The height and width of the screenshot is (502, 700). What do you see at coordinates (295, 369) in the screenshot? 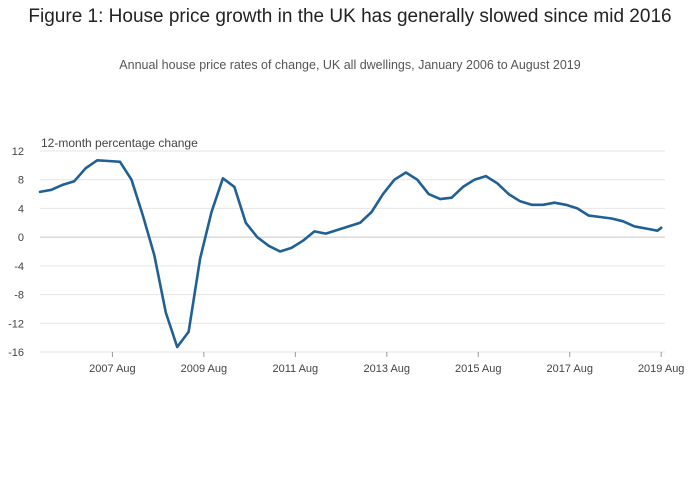
I see `x-tick-label: 2011 Aug` at bounding box center [295, 369].